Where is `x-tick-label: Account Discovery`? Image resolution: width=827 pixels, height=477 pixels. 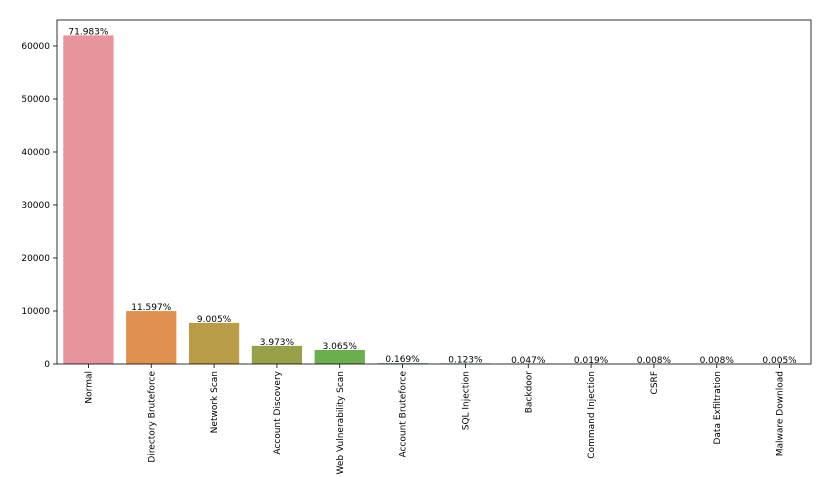 x-tick-label: Account Discovery is located at coordinates (278, 412).